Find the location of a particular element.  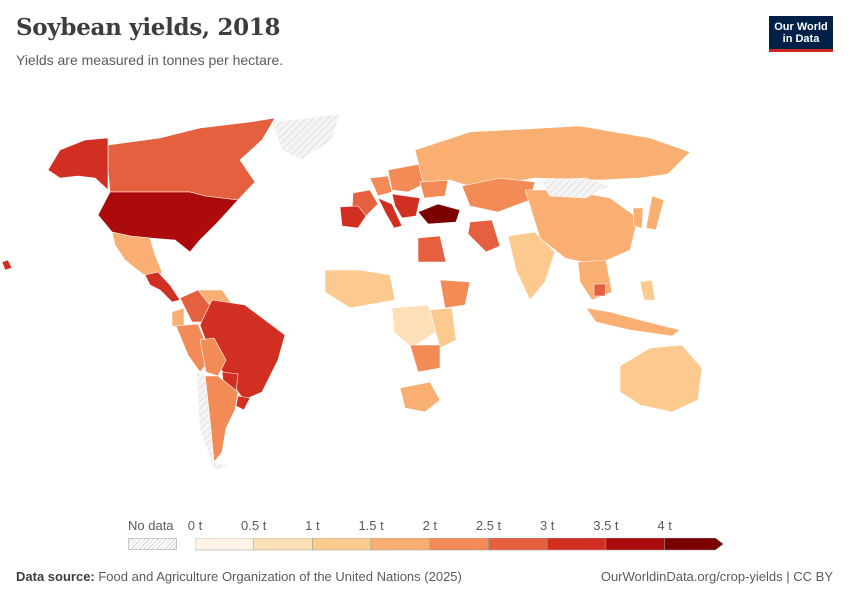

legend-tick-label: 0.5 t is located at coordinates (254, 525).